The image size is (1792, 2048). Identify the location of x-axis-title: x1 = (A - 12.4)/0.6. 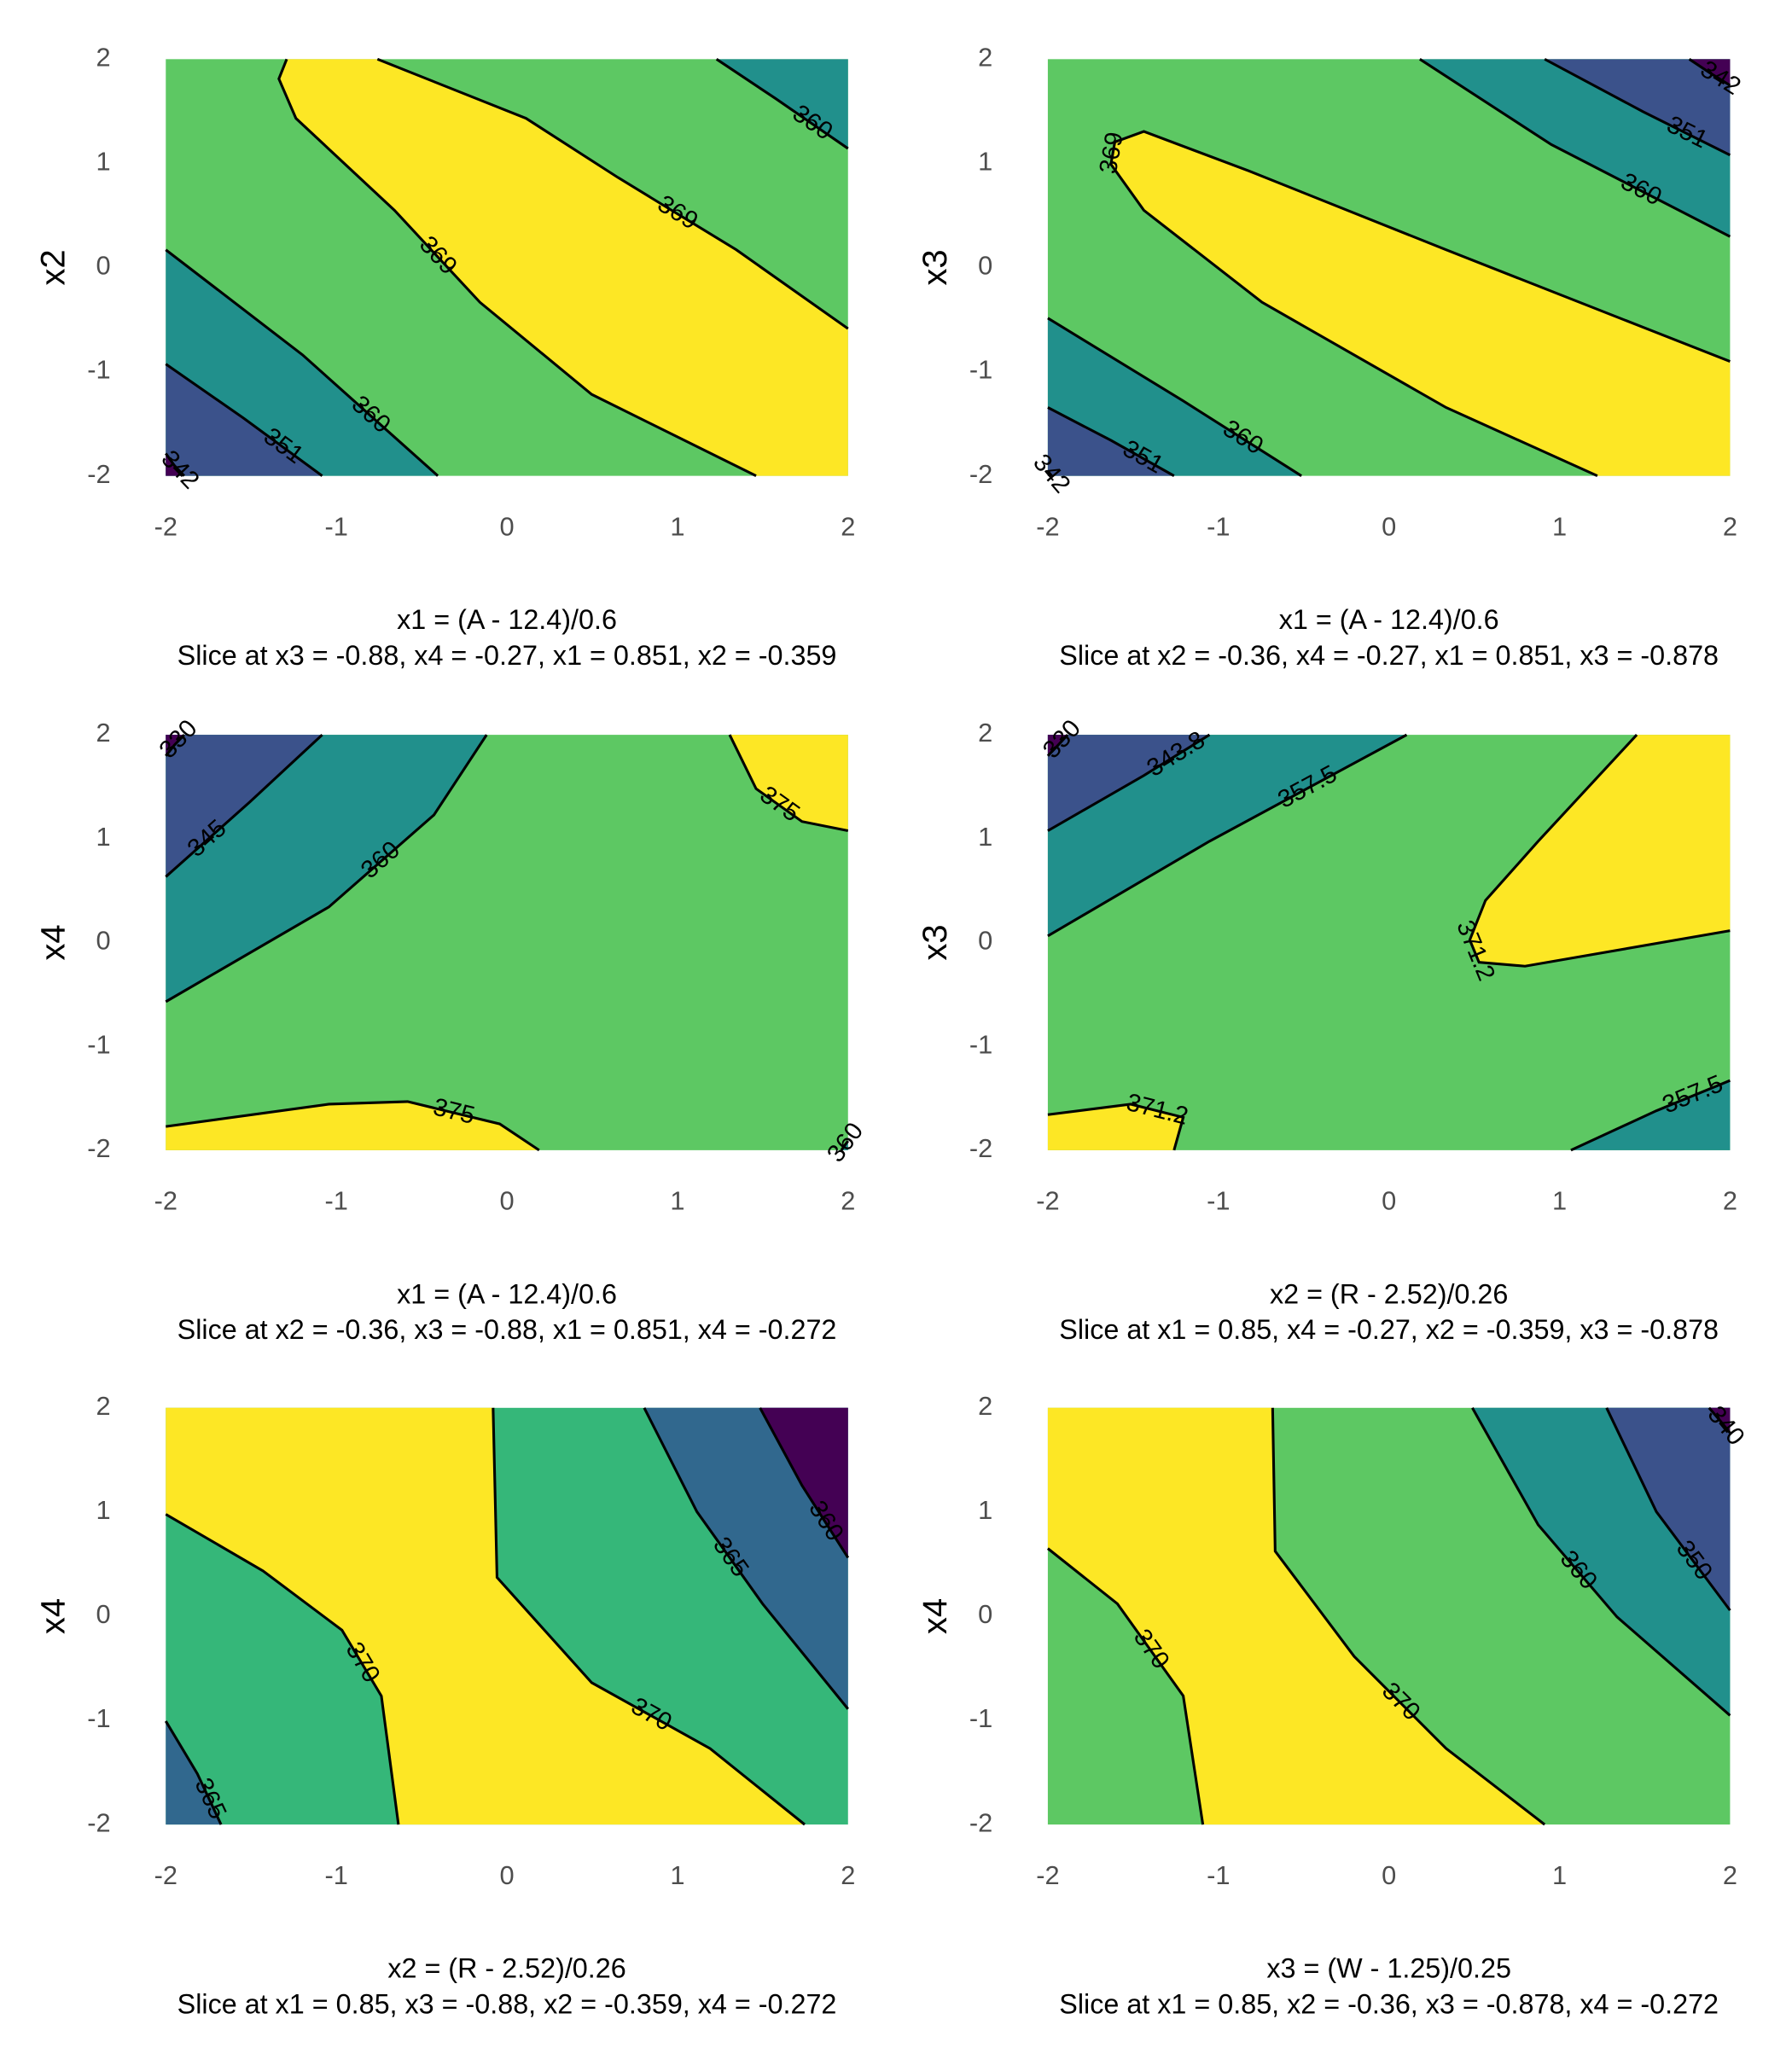
(507, 619).